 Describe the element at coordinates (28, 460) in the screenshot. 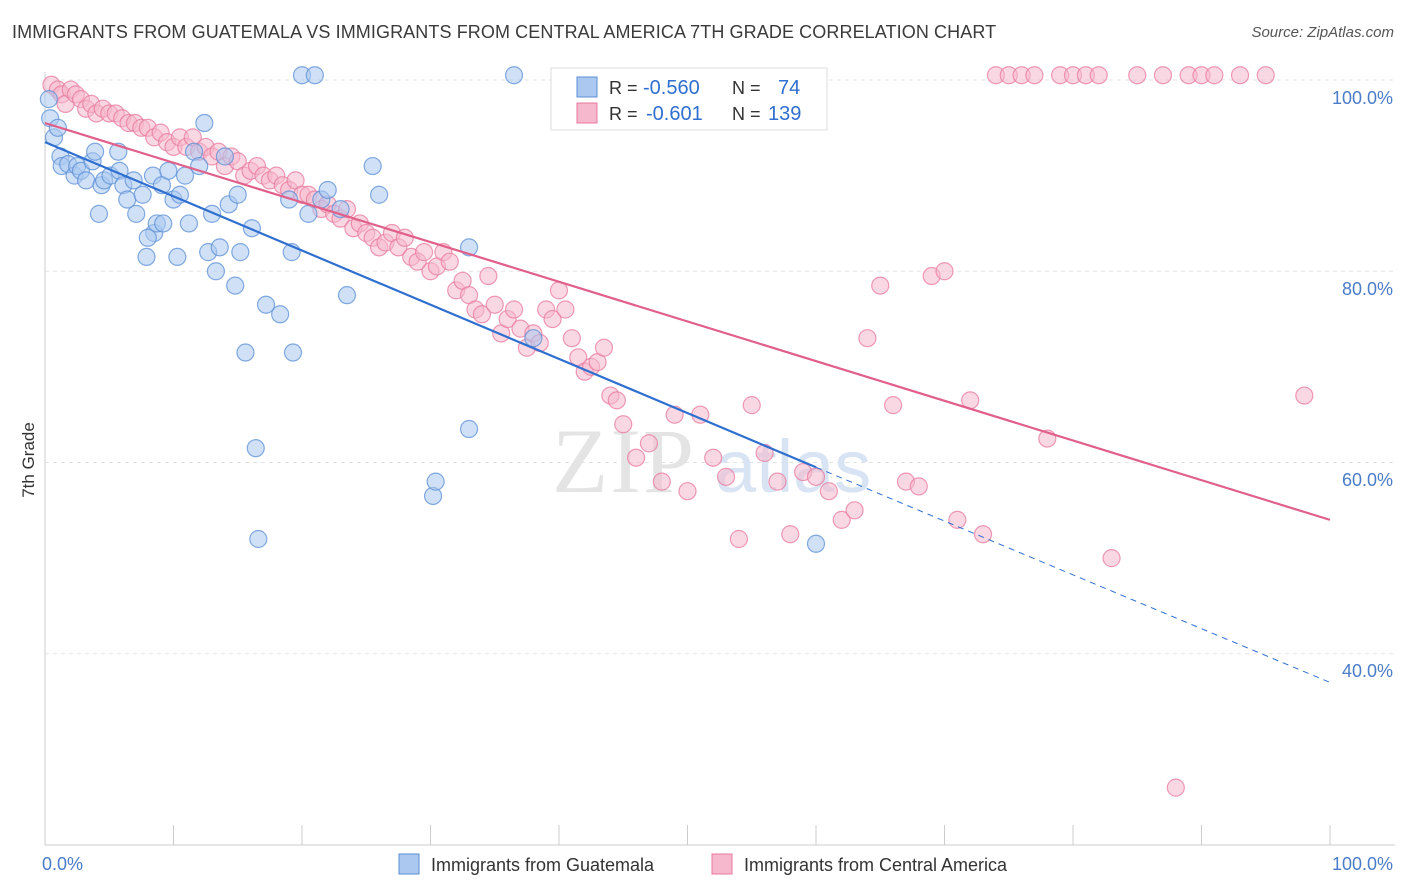

I see `y-axis-label: 7th Grade` at that location.